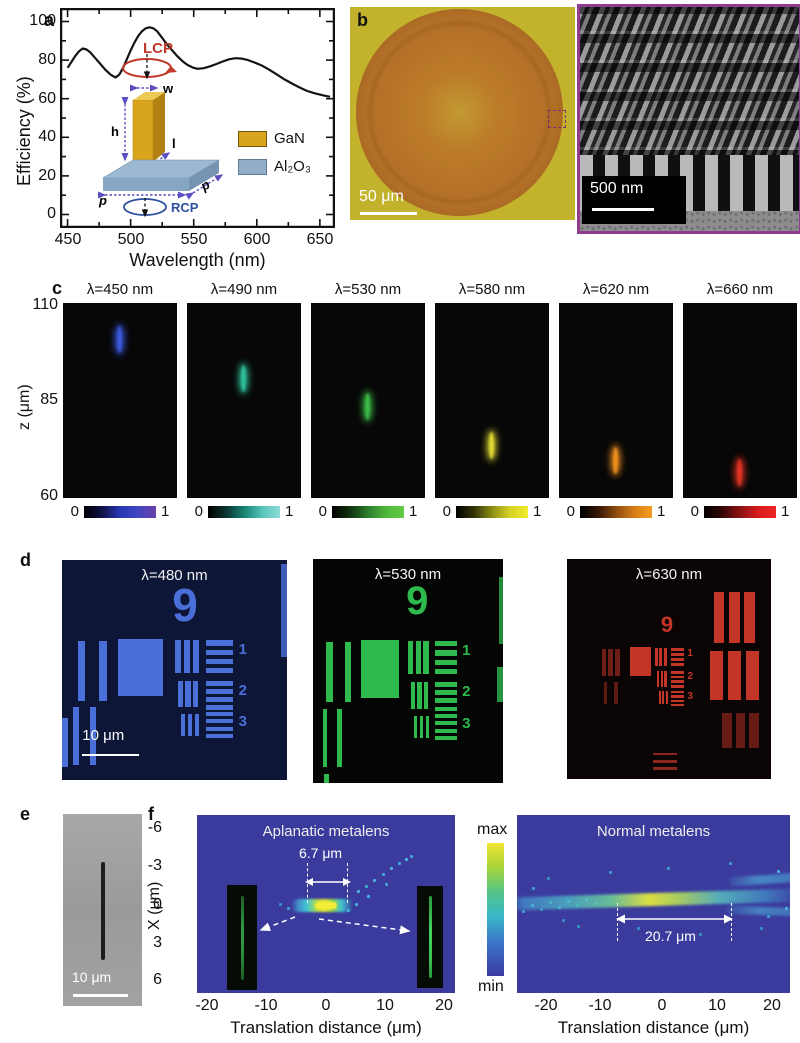 Image resolution: width=800 pixels, height=1043 pixels. What do you see at coordinates (74, 511) in the screenshot?
I see `cbar-min-label: 0` at bounding box center [74, 511].